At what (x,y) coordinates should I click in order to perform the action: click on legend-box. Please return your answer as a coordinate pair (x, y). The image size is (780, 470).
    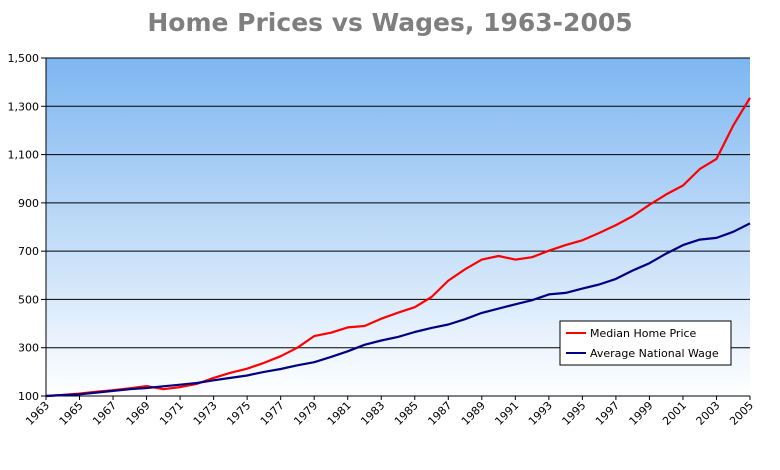
    Looking at the image, I should click on (645, 343).